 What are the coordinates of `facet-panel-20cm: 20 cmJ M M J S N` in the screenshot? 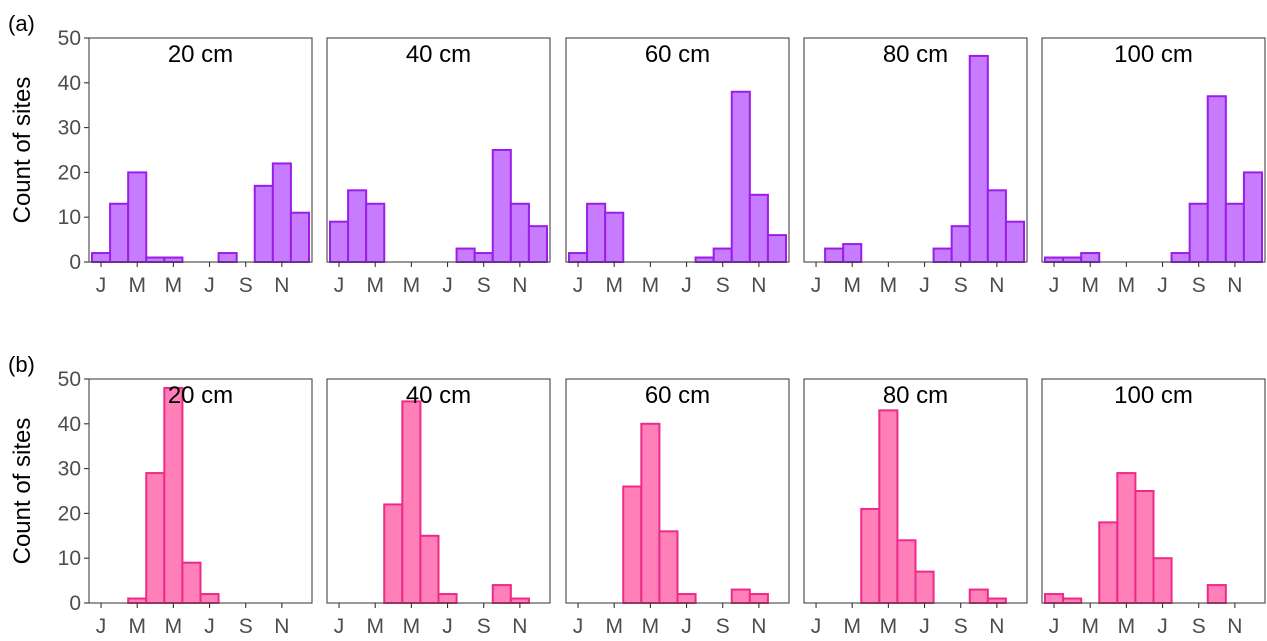 It's located at (200, 508).